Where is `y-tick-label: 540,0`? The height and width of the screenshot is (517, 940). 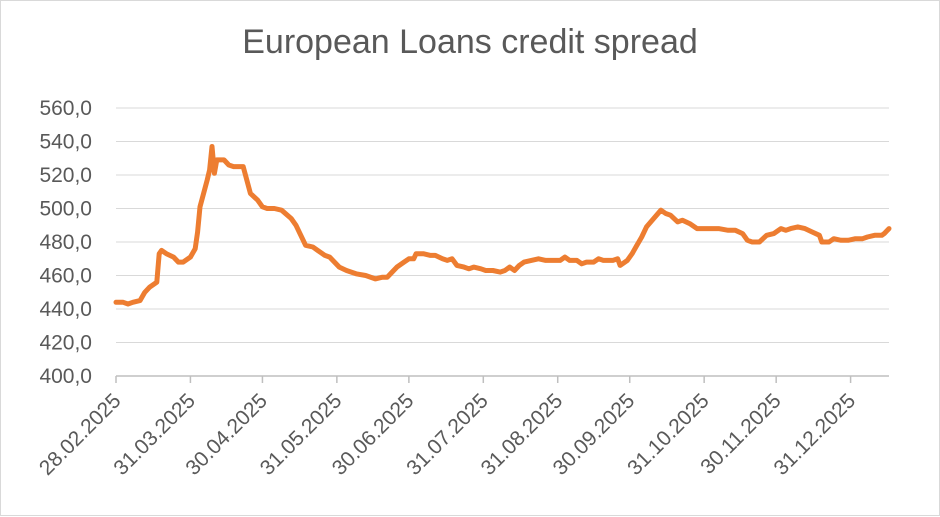
y-tick-label: 540,0 is located at coordinates (65, 142).